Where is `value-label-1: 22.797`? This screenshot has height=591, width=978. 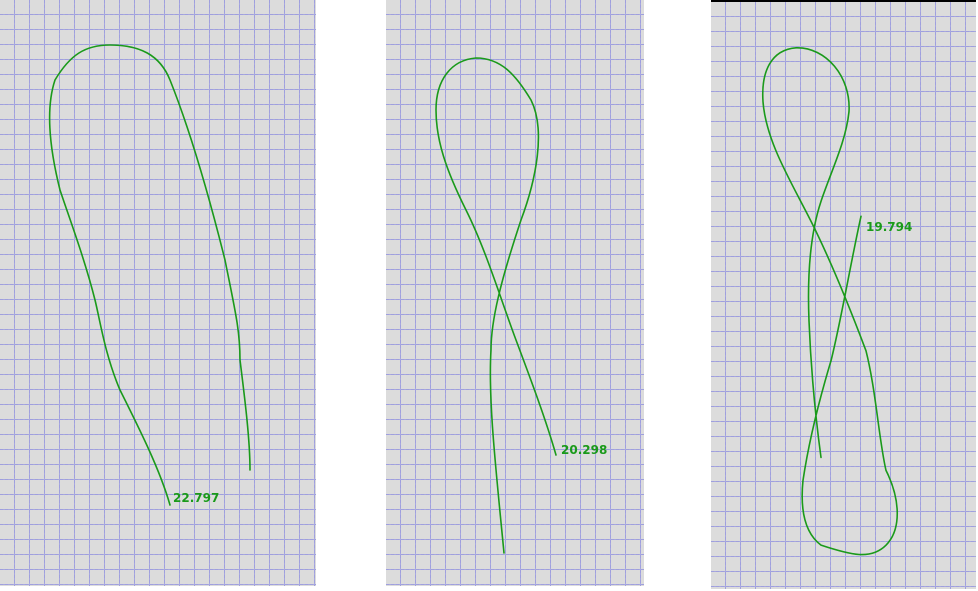 value-label-1: 22.797 is located at coordinates (196, 498).